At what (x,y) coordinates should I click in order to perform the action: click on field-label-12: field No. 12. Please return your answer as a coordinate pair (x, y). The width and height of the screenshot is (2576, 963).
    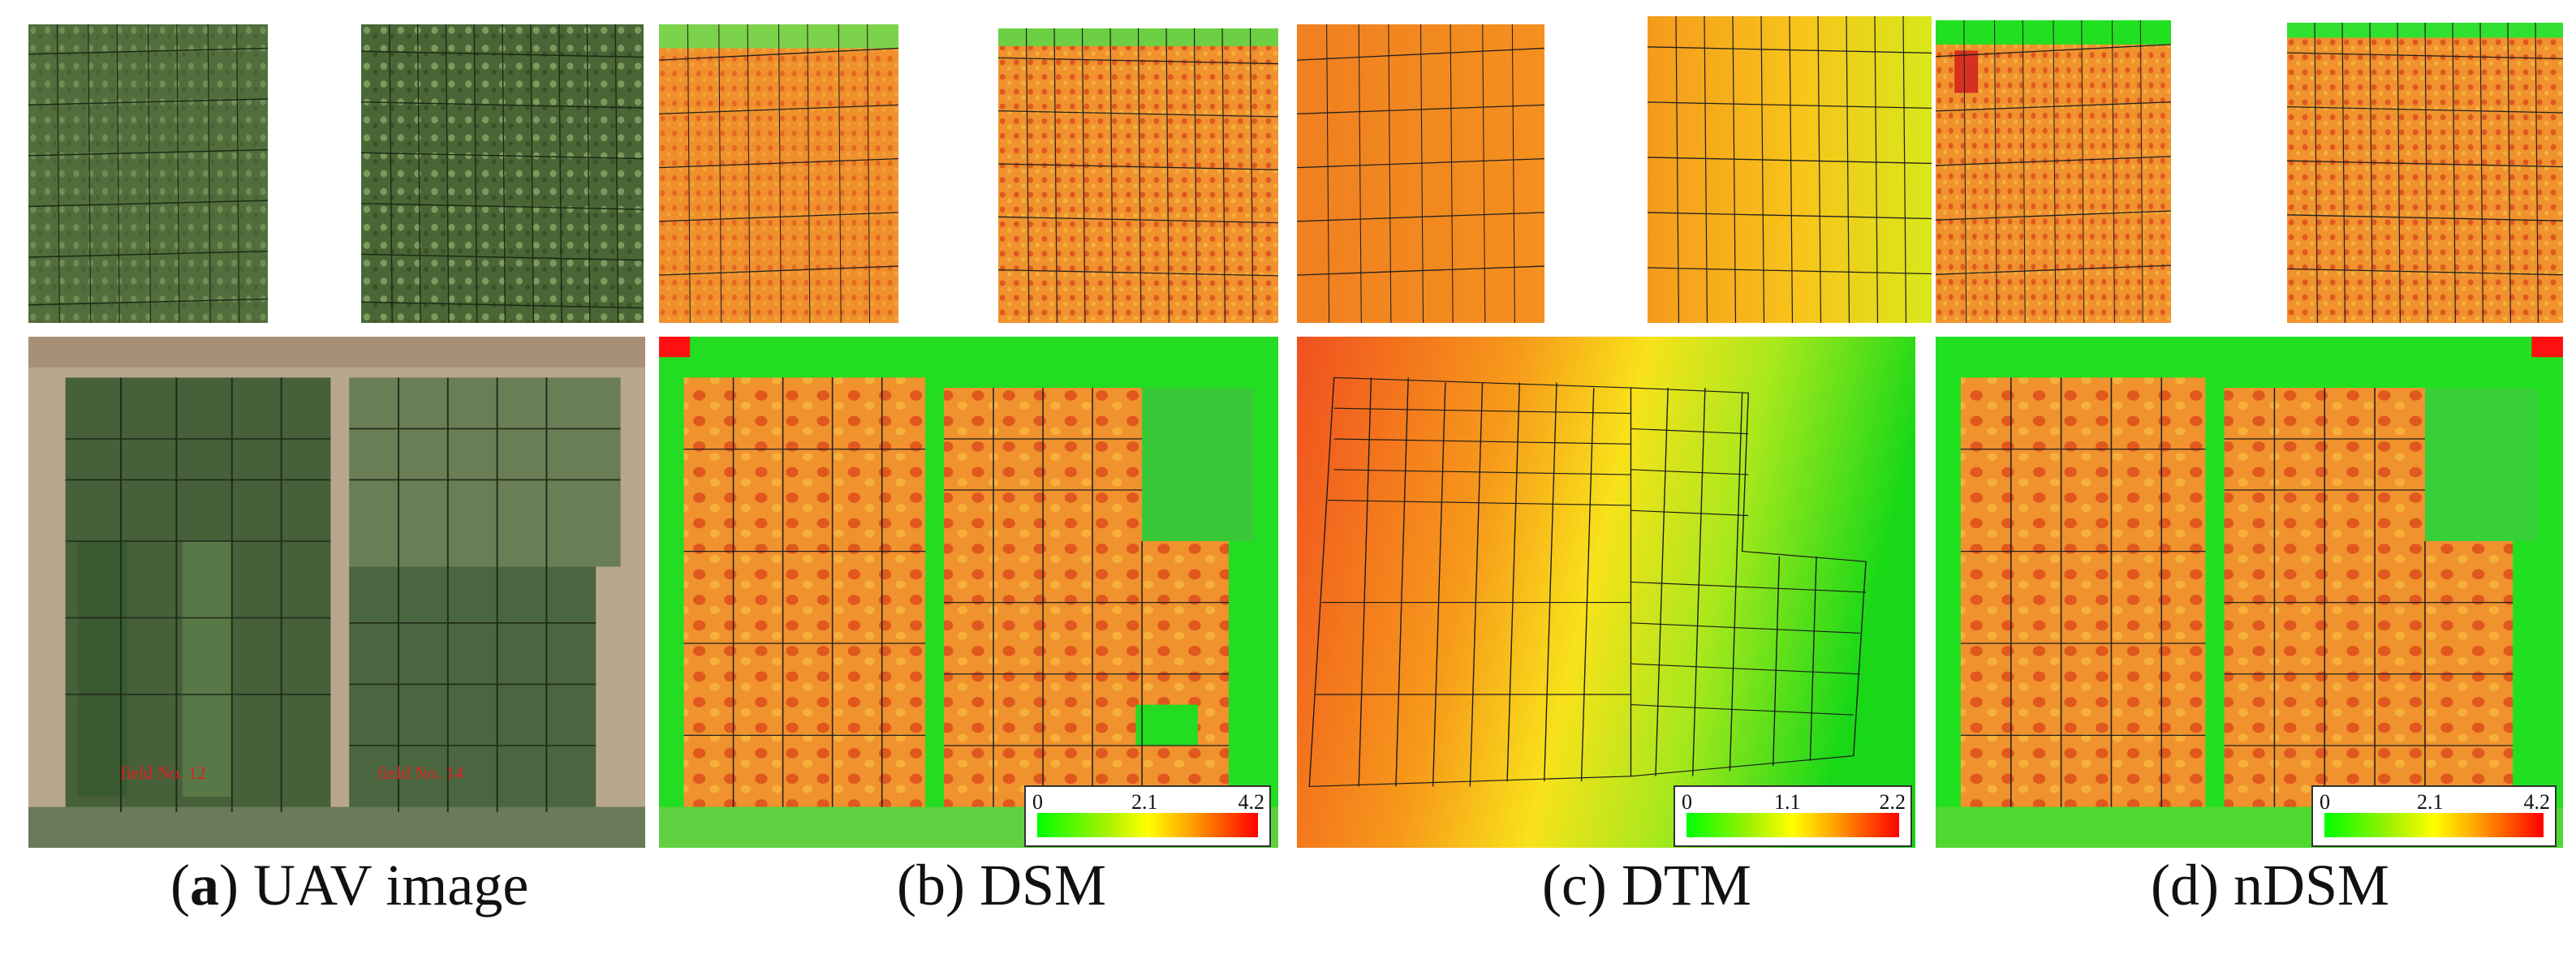
    Looking at the image, I should click on (163, 773).